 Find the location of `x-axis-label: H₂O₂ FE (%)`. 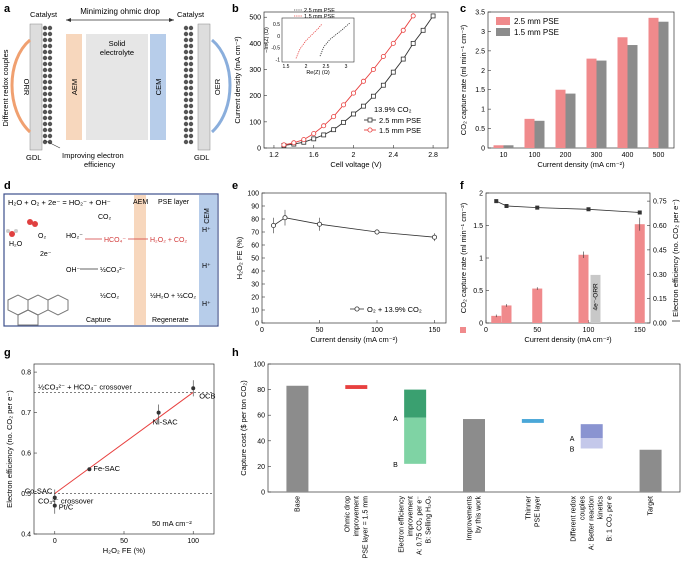

x-axis-label: H₂O₂ FE (%) is located at coordinates (124, 550).